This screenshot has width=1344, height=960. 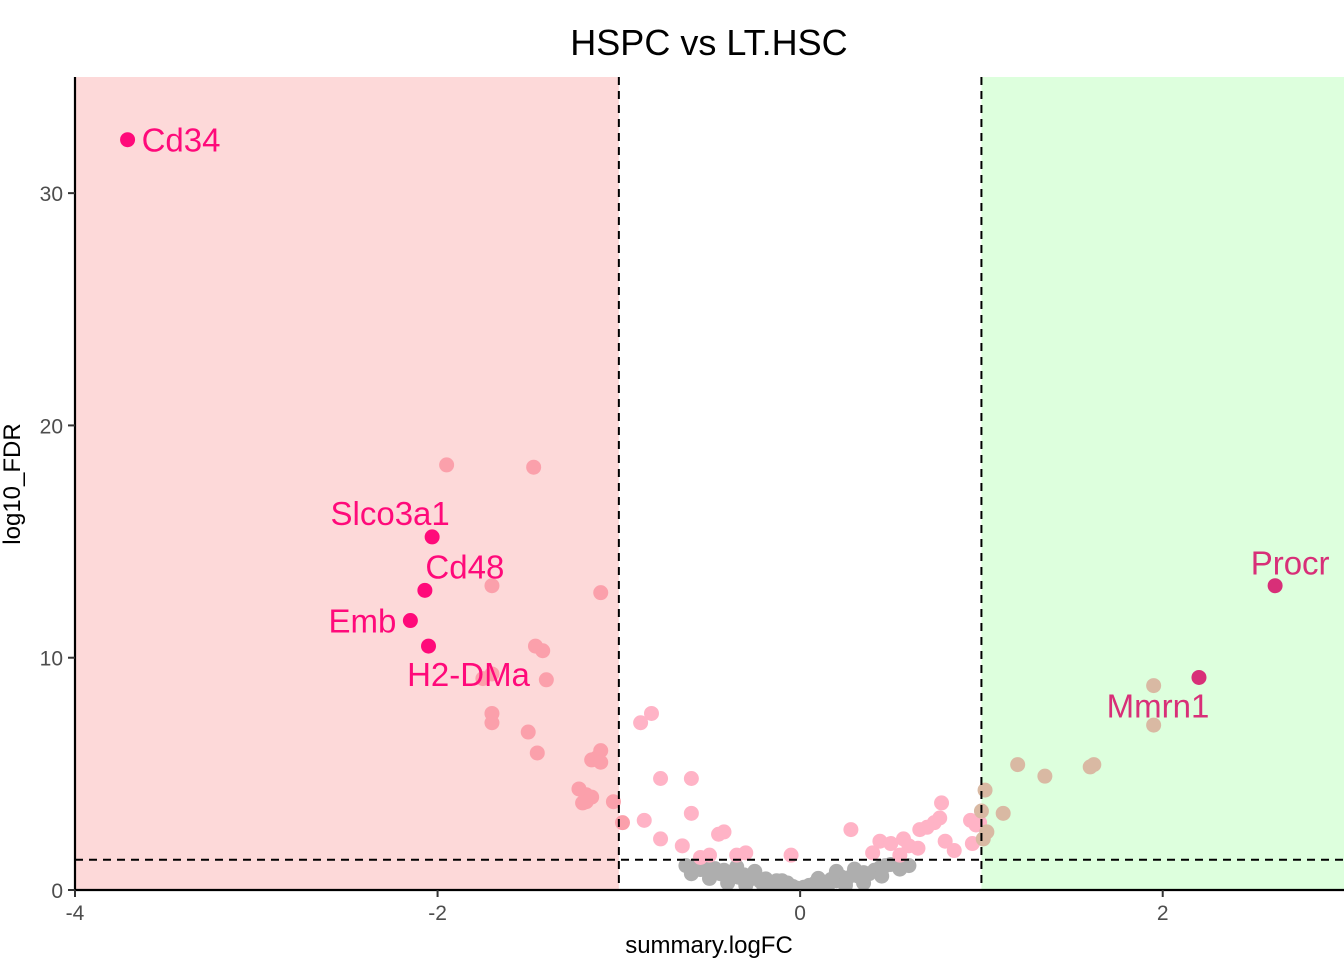 What do you see at coordinates (709, 945) in the screenshot?
I see `x-axis-title: summary.logFC` at bounding box center [709, 945].